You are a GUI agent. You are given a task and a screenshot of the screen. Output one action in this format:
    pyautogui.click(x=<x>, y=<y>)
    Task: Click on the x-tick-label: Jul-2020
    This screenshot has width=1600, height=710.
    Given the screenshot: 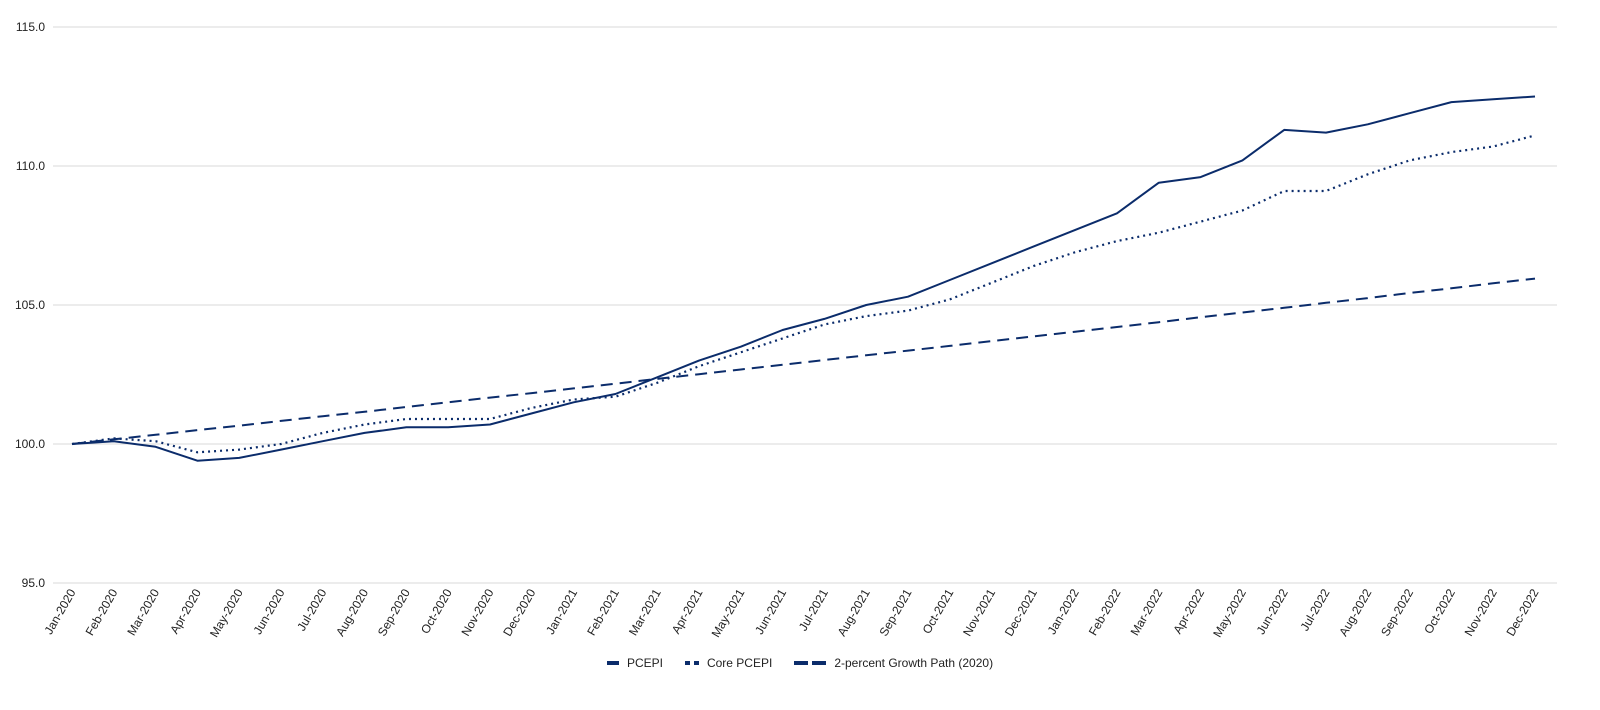 What is the action you would take?
    pyautogui.click(x=311, y=609)
    